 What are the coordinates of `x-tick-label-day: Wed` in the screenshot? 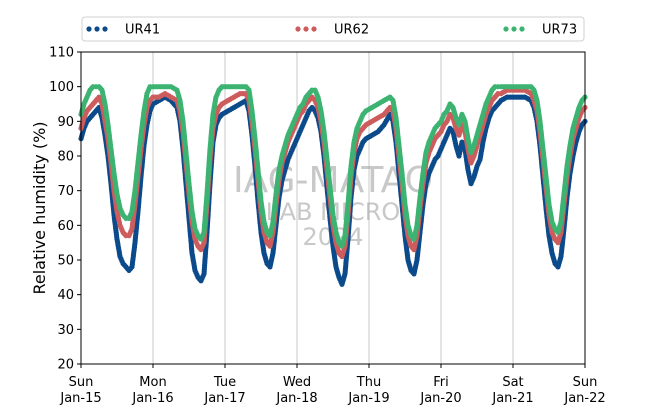 It's located at (297, 382).